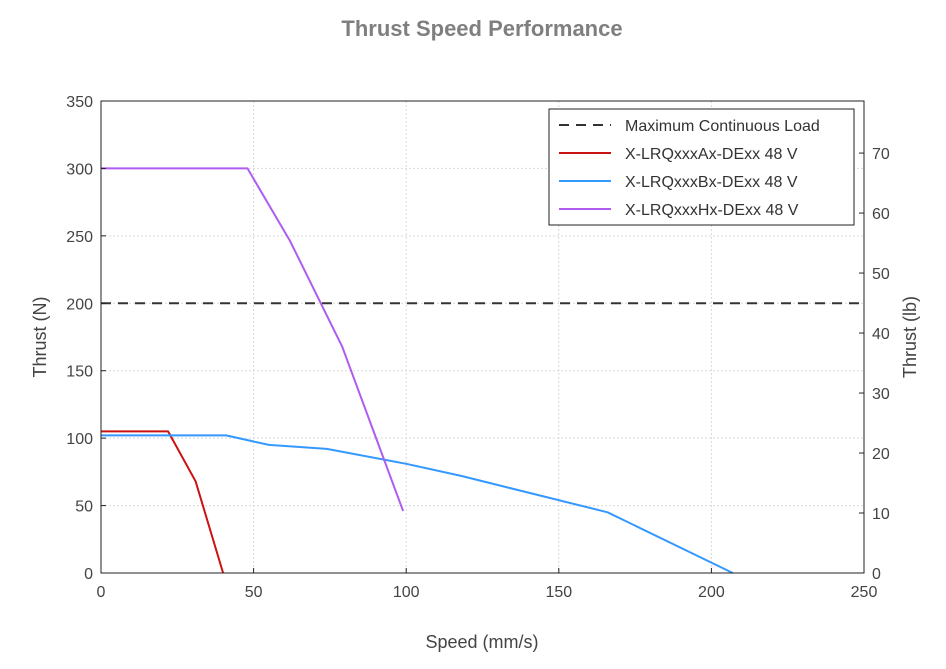  I want to click on y-tick-label: 50, so click(84, 507).